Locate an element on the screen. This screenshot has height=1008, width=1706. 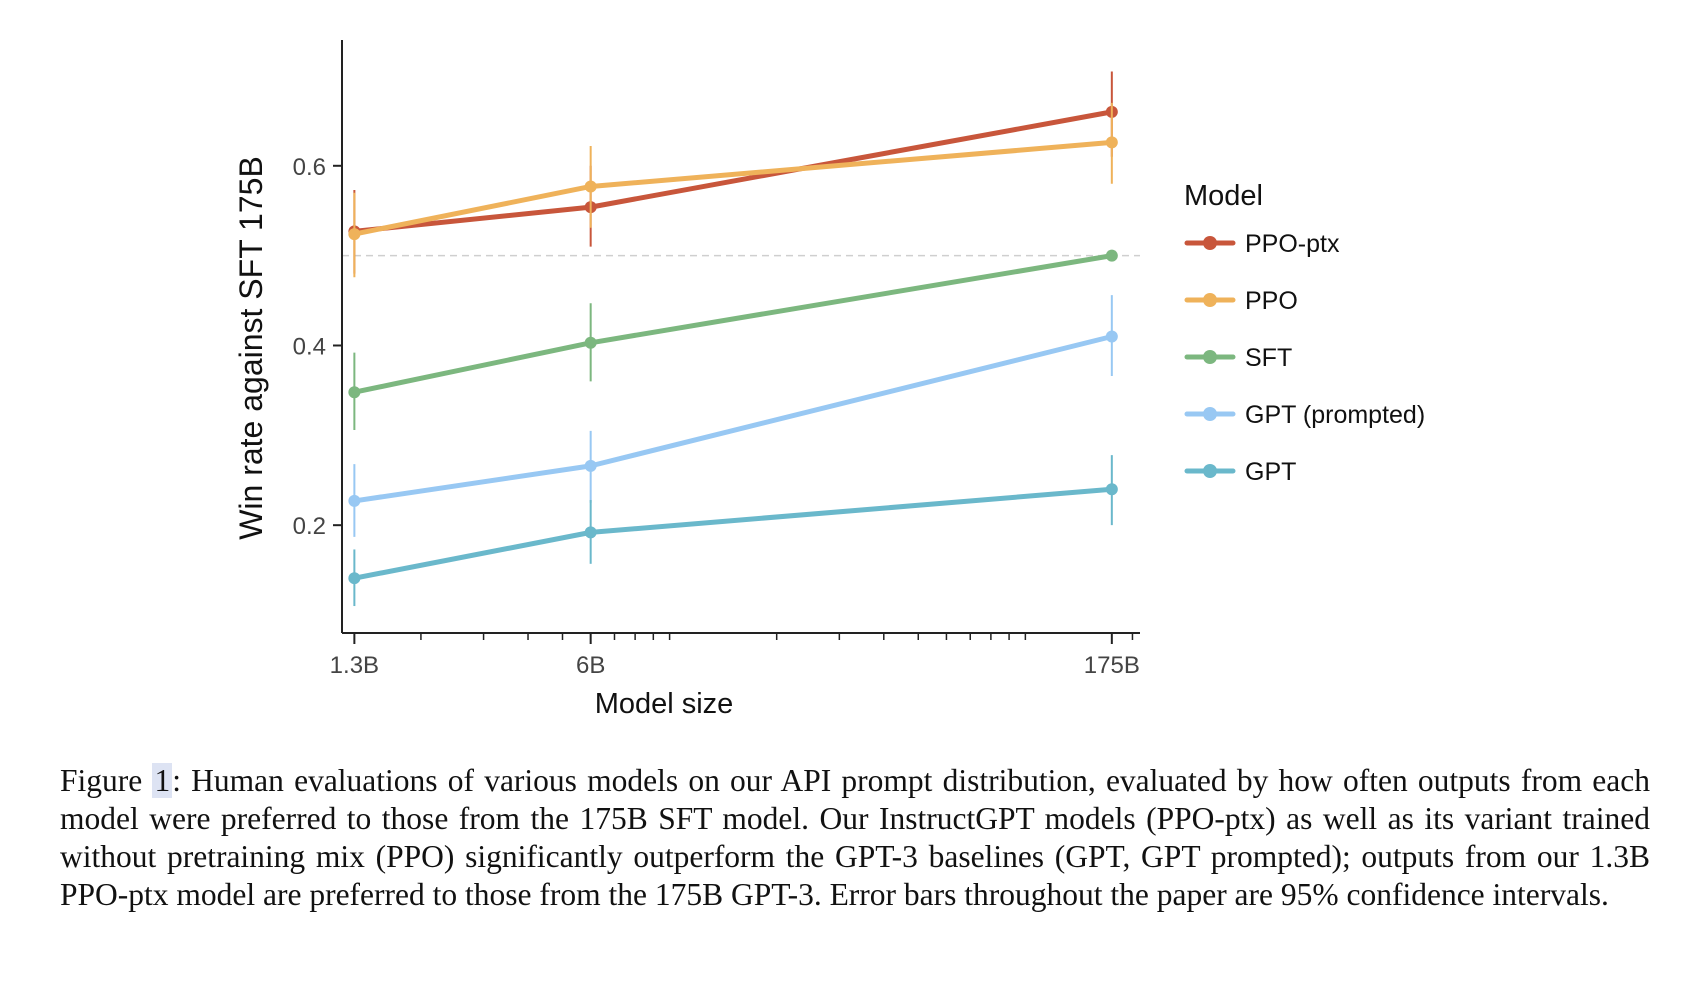
caption-label: Figure is located at coordinates (106, 780).